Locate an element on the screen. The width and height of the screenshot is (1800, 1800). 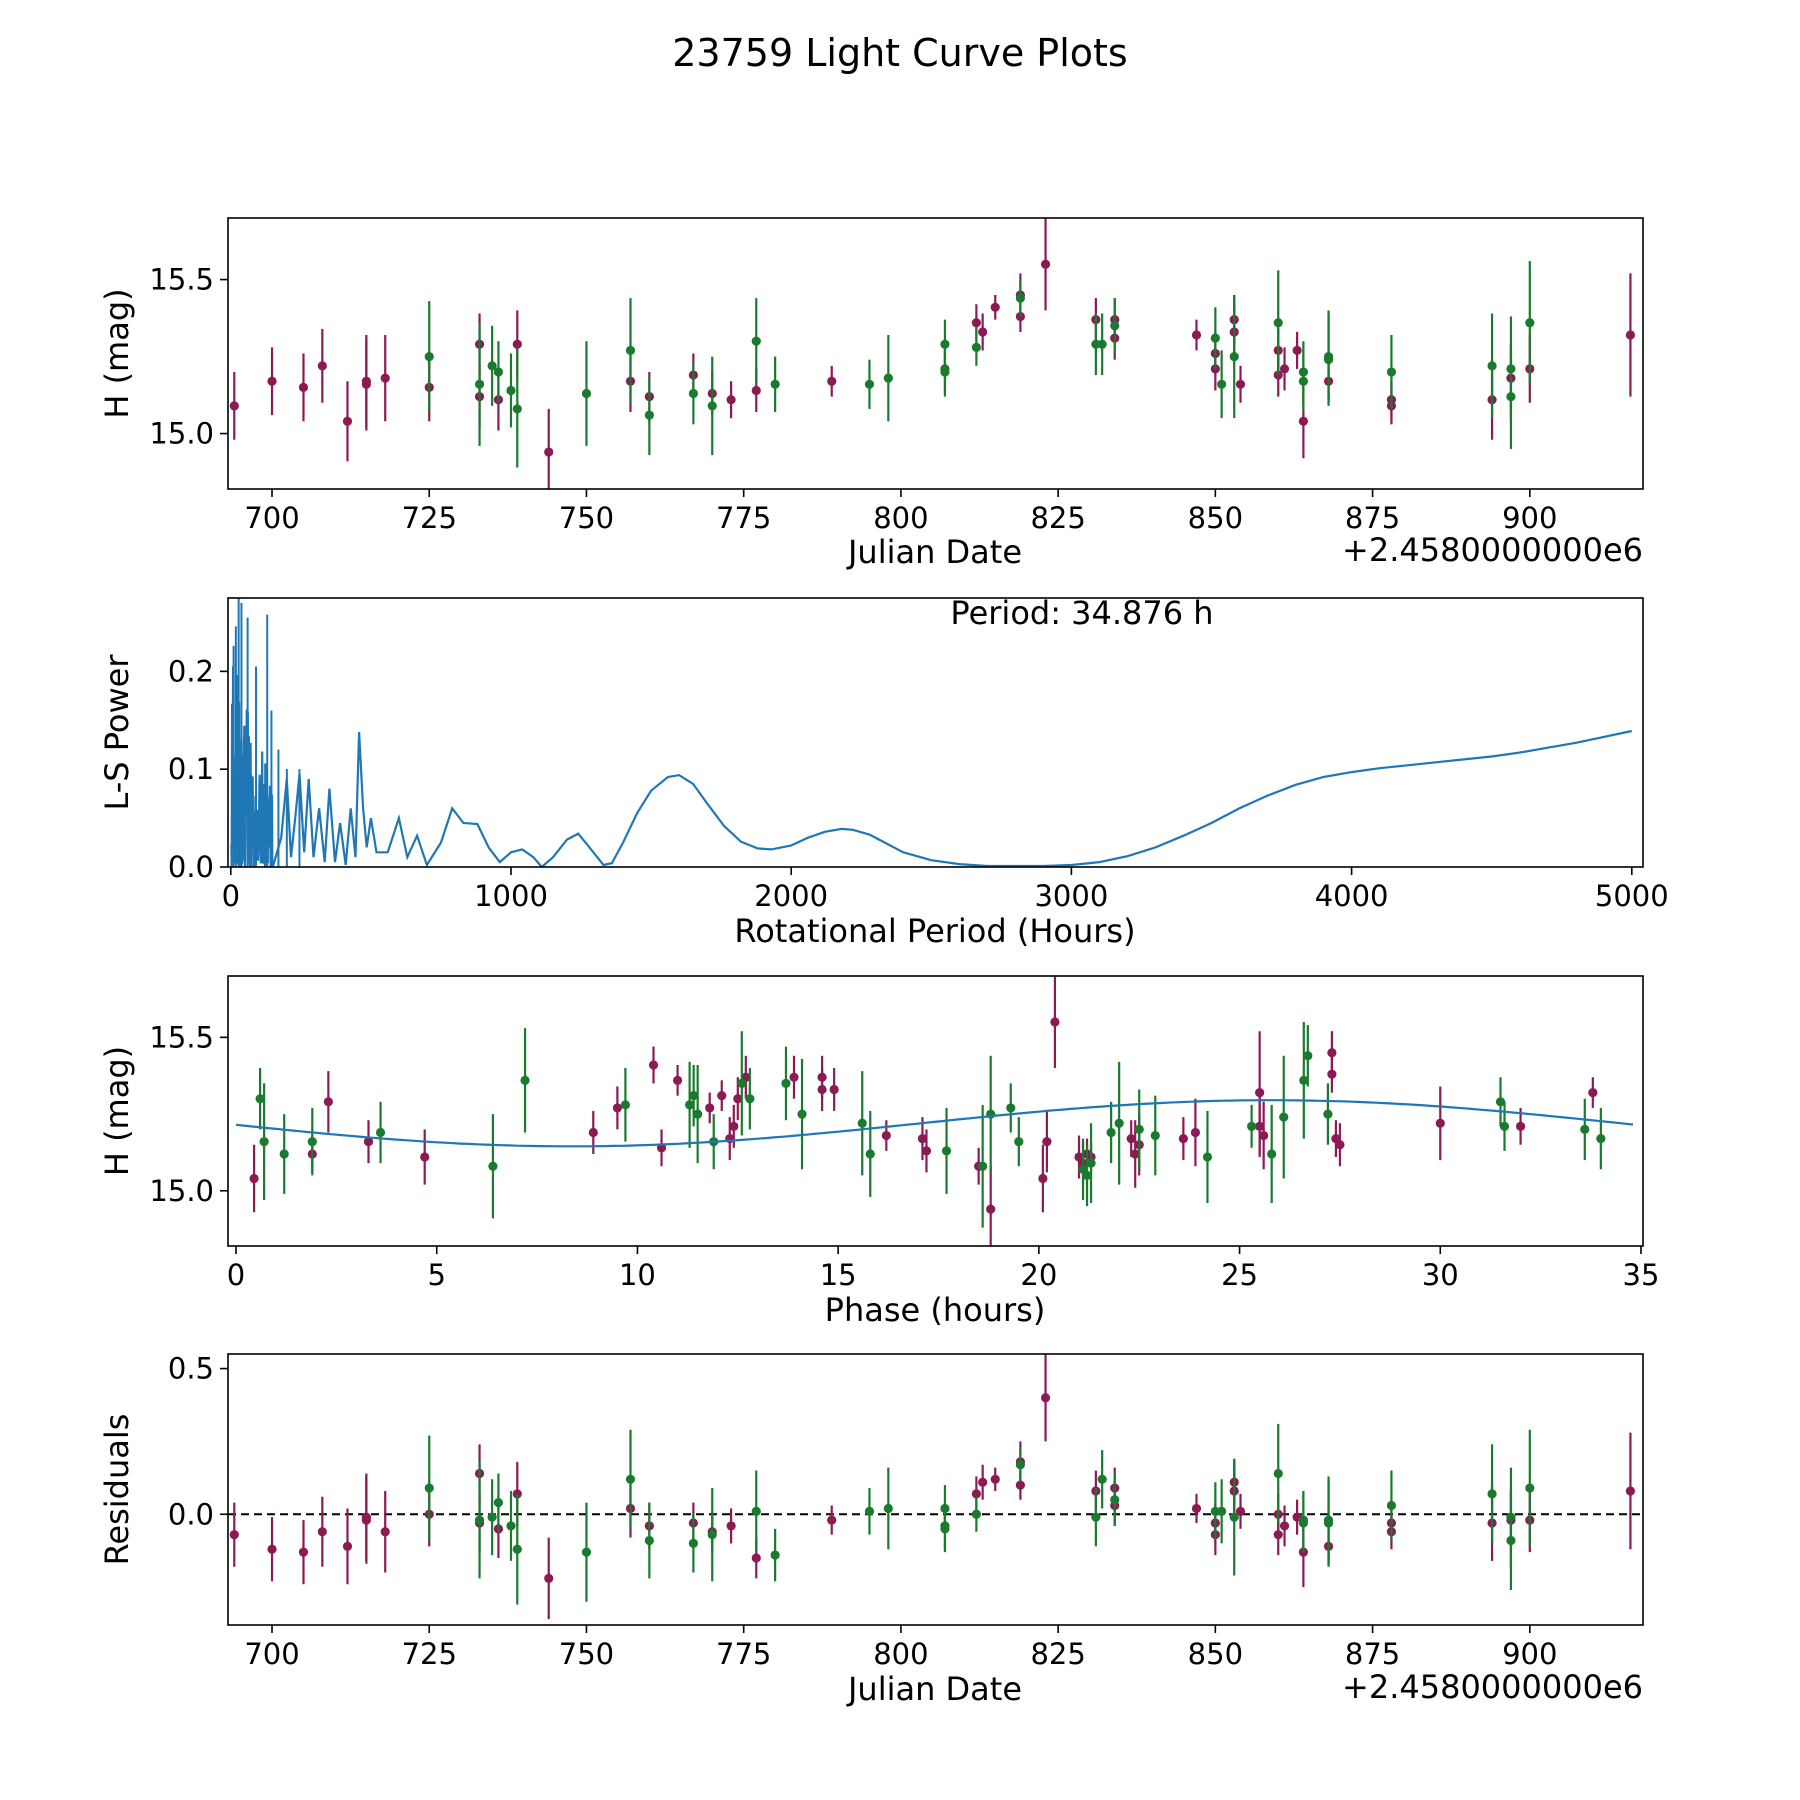
green-series is located at coordinates (979, 1514).